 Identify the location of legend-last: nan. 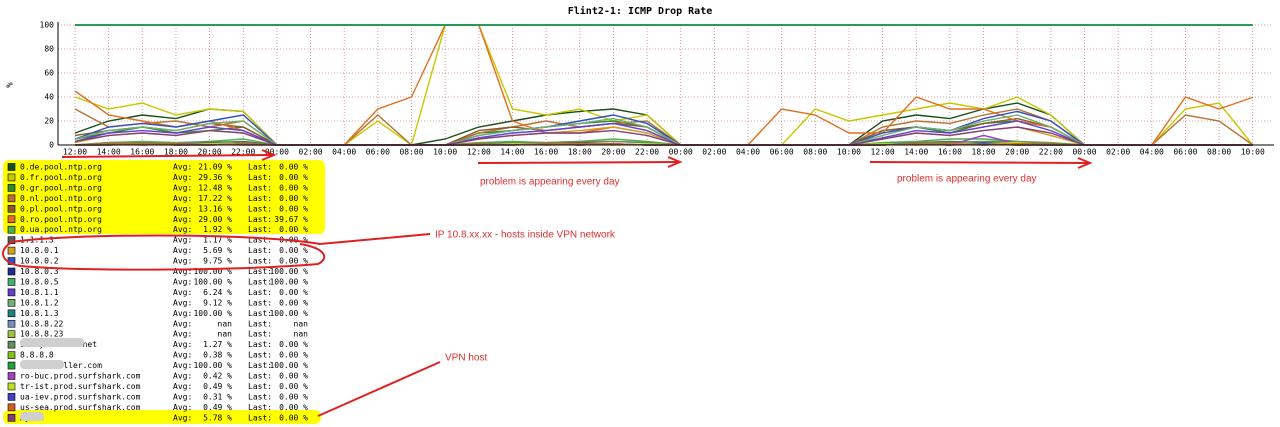
(301, 334).